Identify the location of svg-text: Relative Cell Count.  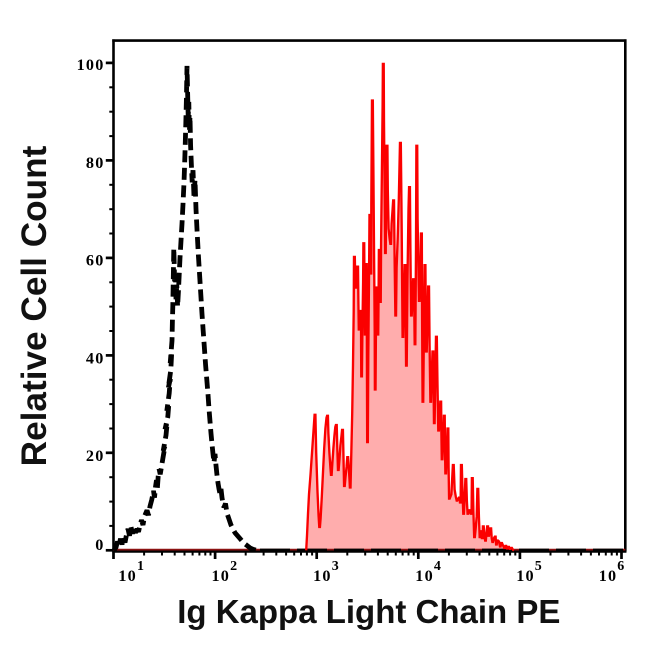
(34, 305).